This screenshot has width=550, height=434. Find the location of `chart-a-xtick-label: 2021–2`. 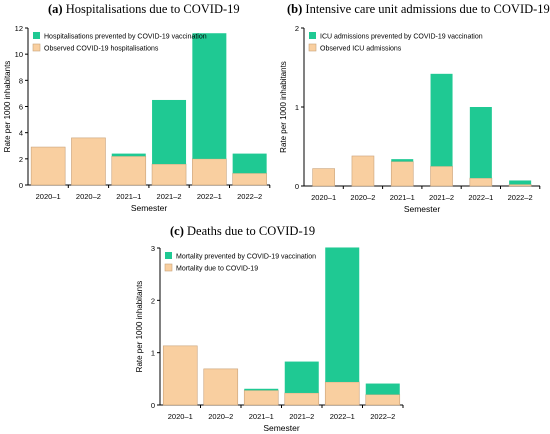

chart-a-xtick-label: 2021–2 is located at coordinates (169, 196).